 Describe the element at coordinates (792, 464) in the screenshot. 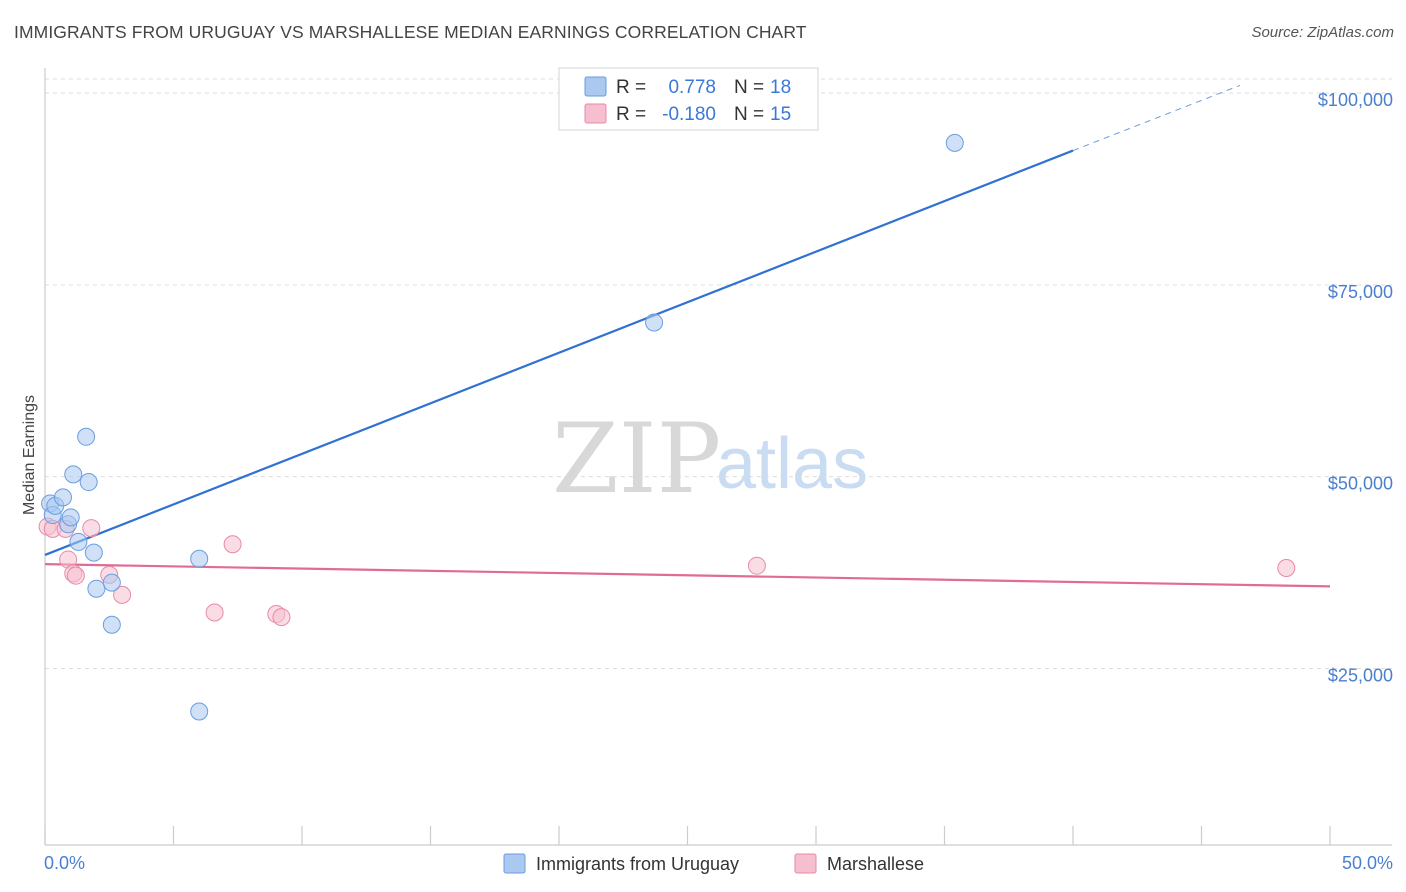

I see `watermark-atlas: atlas` at that location.